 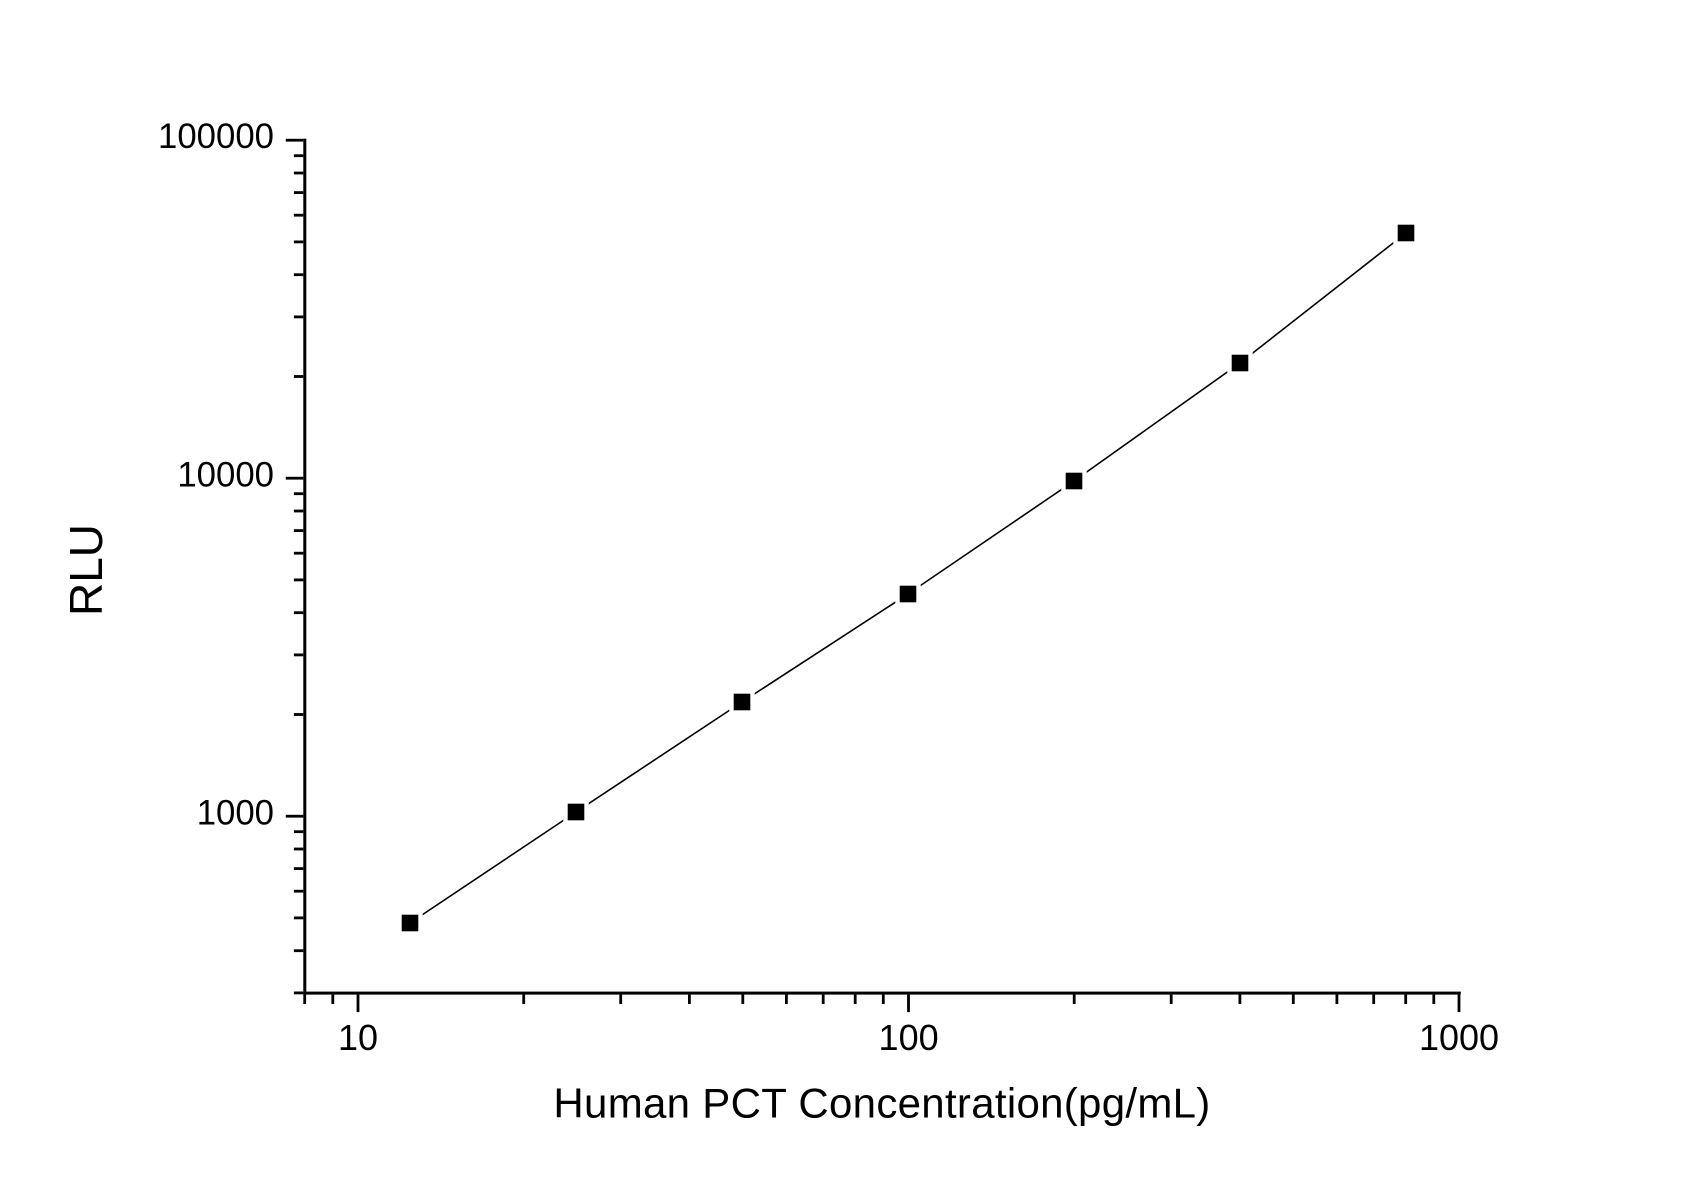 I want to click on svg-text: 10, so click(x=358, y=1037).